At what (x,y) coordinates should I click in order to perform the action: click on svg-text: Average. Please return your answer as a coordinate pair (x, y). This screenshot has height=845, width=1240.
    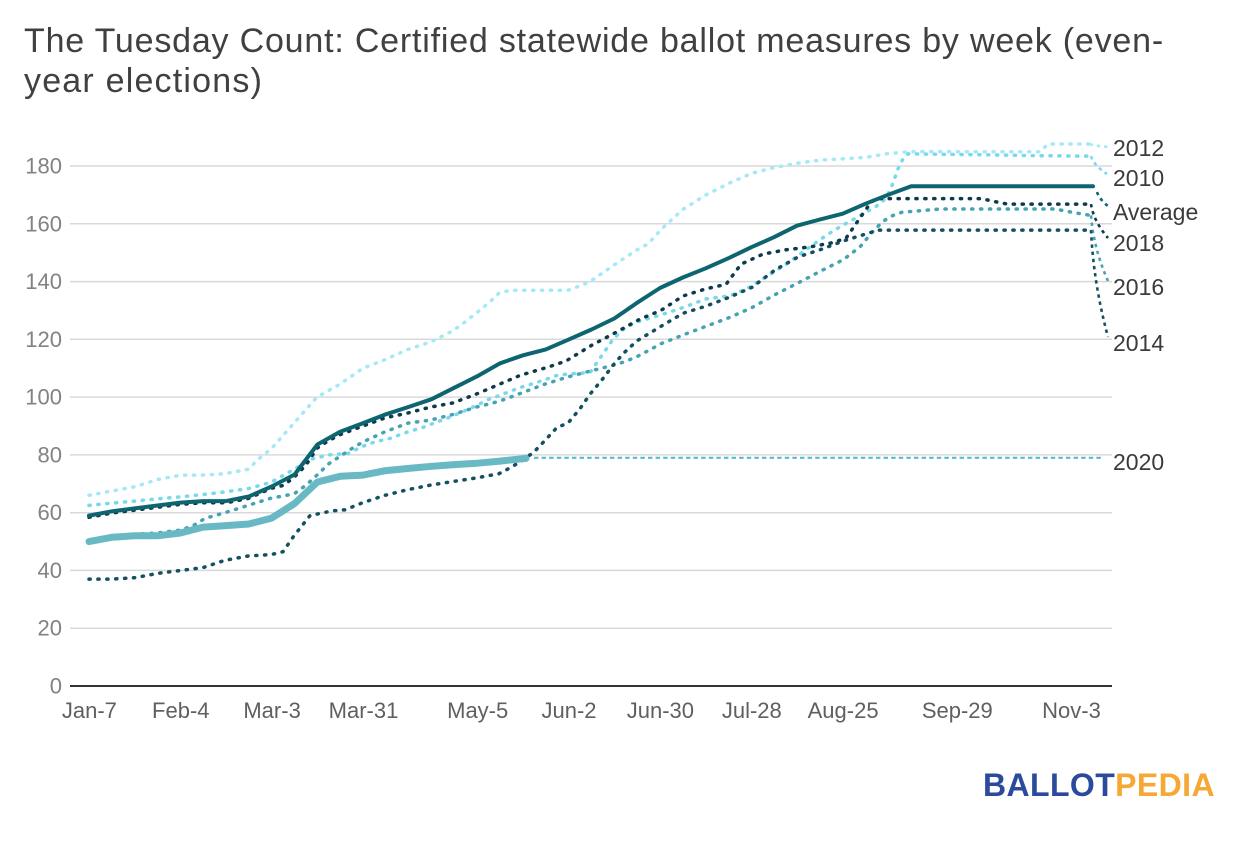
    Looking at the image, I should click on (1155, 212).